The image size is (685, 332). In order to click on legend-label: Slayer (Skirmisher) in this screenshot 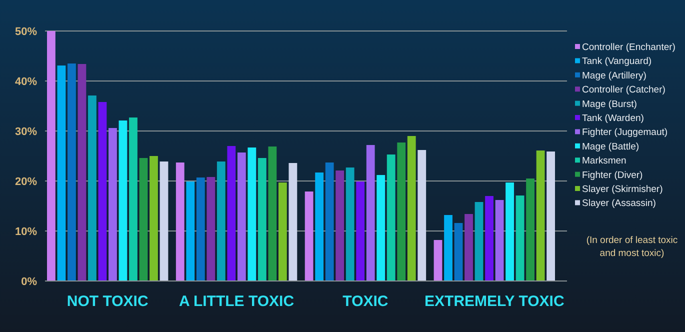, I will do `click(622, 189)`.